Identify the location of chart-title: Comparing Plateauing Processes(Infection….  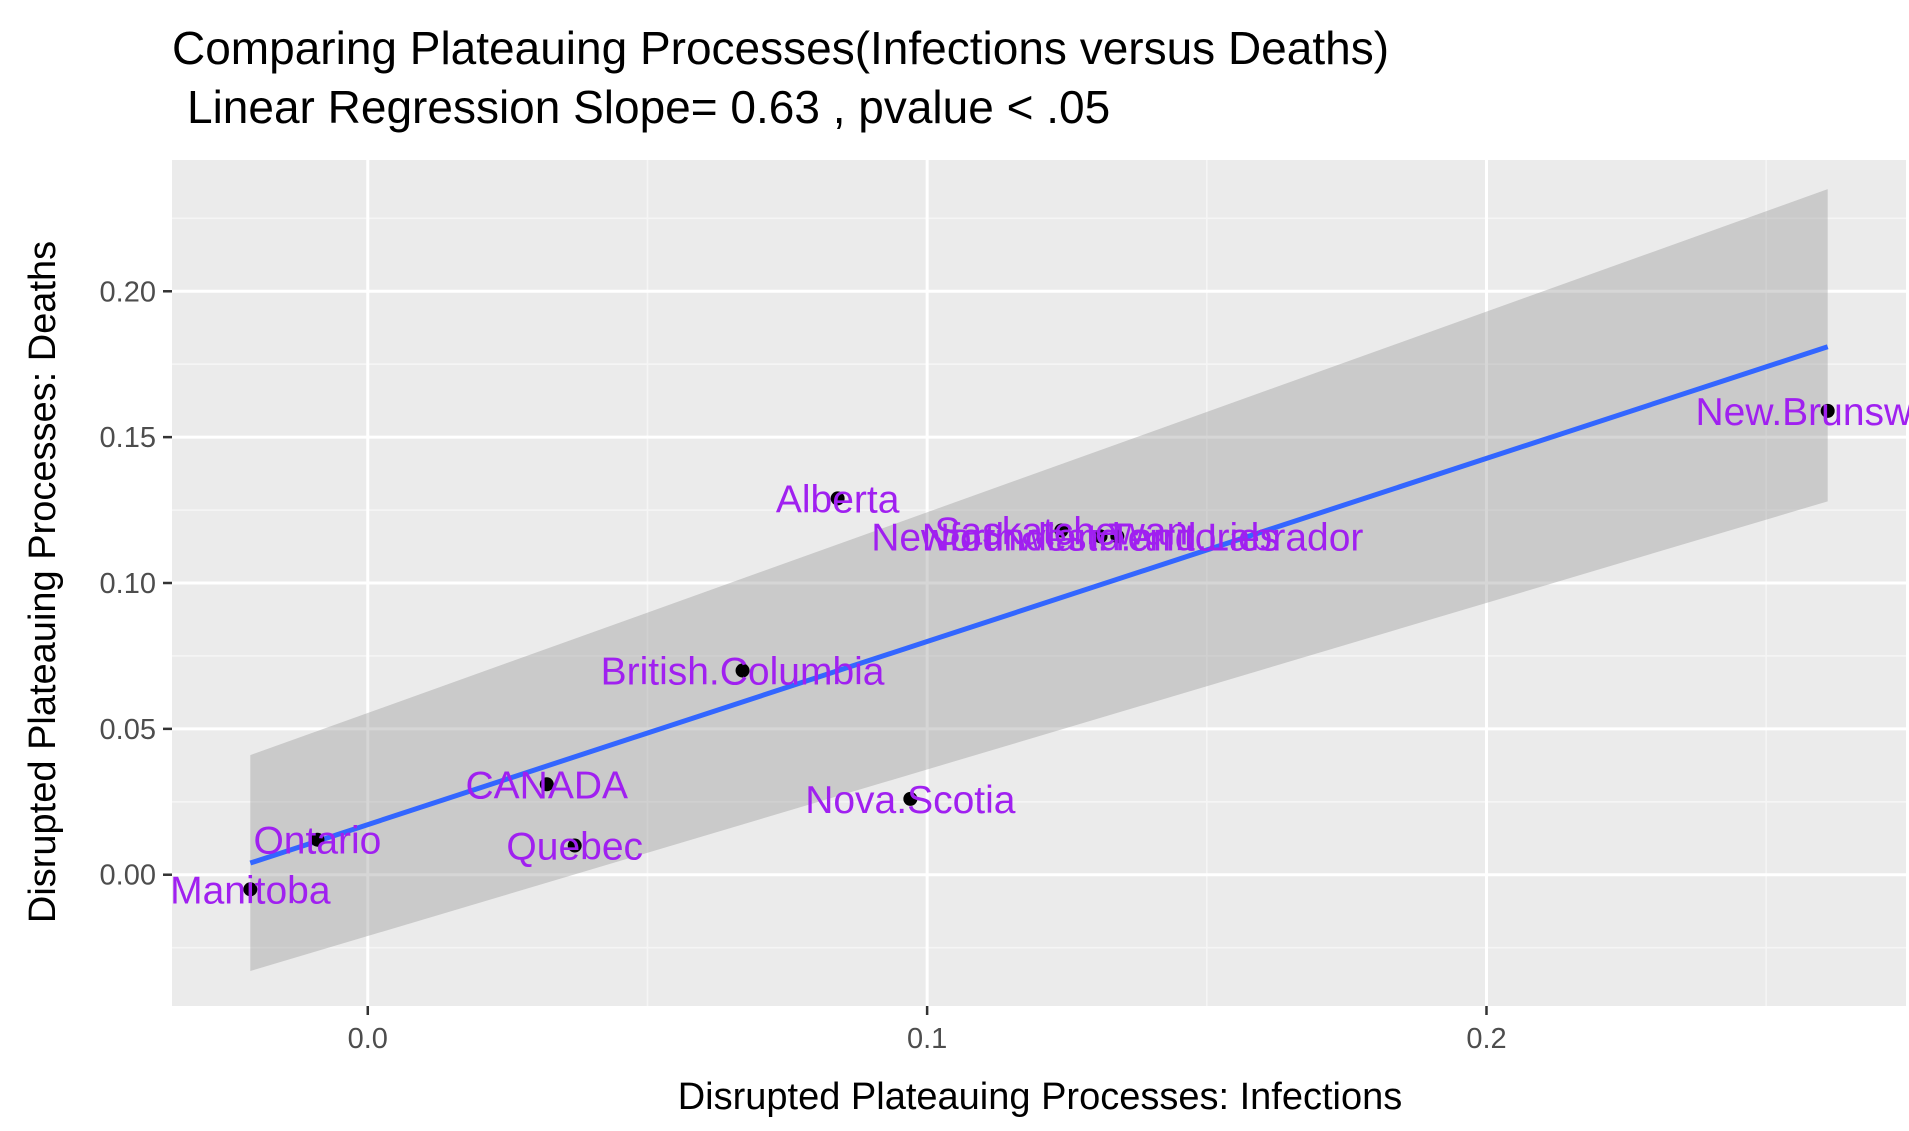
(780, 48).